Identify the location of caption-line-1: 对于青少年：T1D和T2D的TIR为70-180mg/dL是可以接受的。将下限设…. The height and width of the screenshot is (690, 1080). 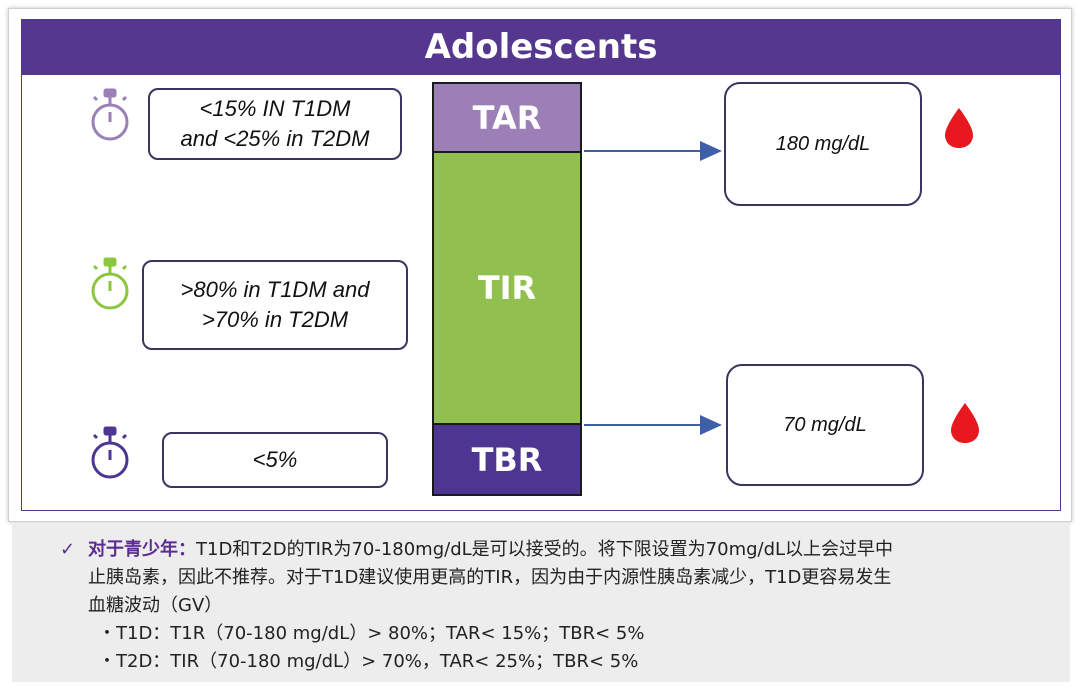
(490, 550).